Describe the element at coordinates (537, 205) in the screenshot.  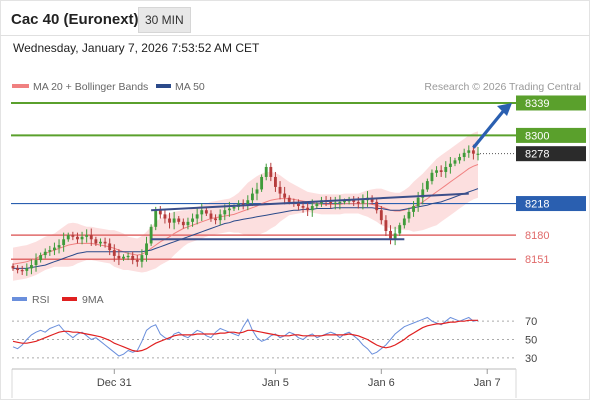
I see `level-label-8218: 8218` at that location.